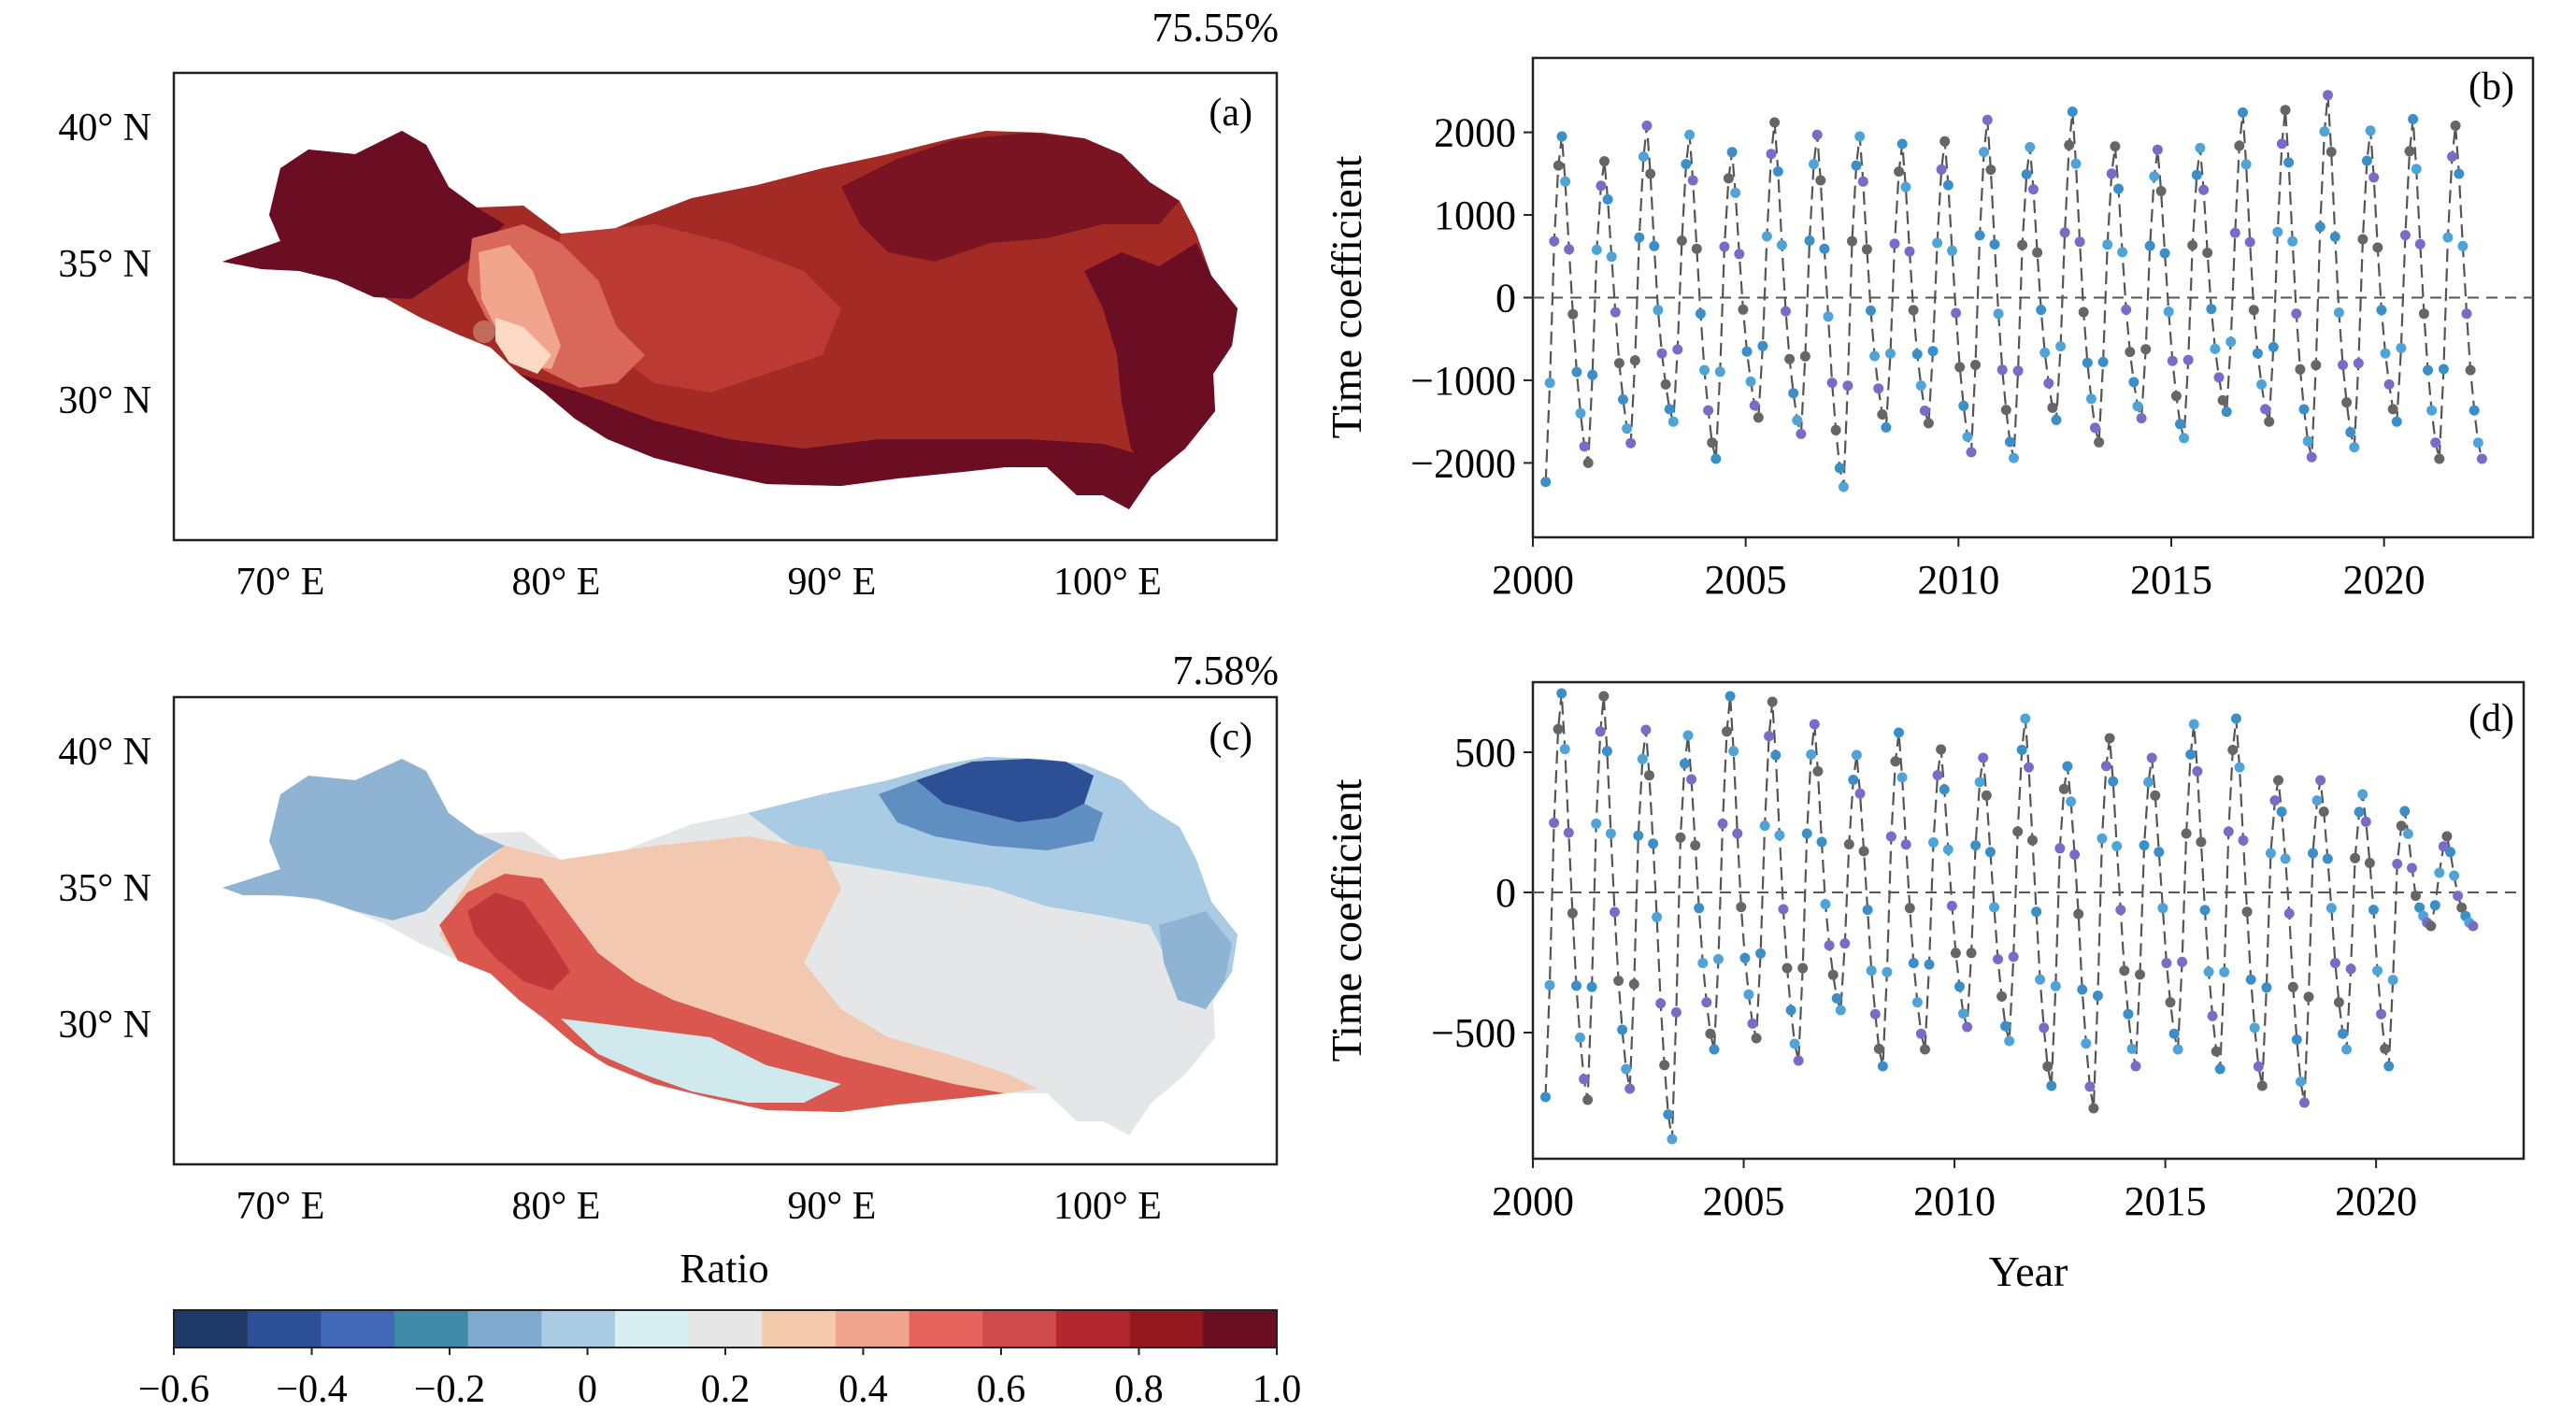 The width and height of the screenshot is (2576, 1426). Describe the element at coordinates (2028, 921) in the screenshot. I see `plot-d-frame` at that location.